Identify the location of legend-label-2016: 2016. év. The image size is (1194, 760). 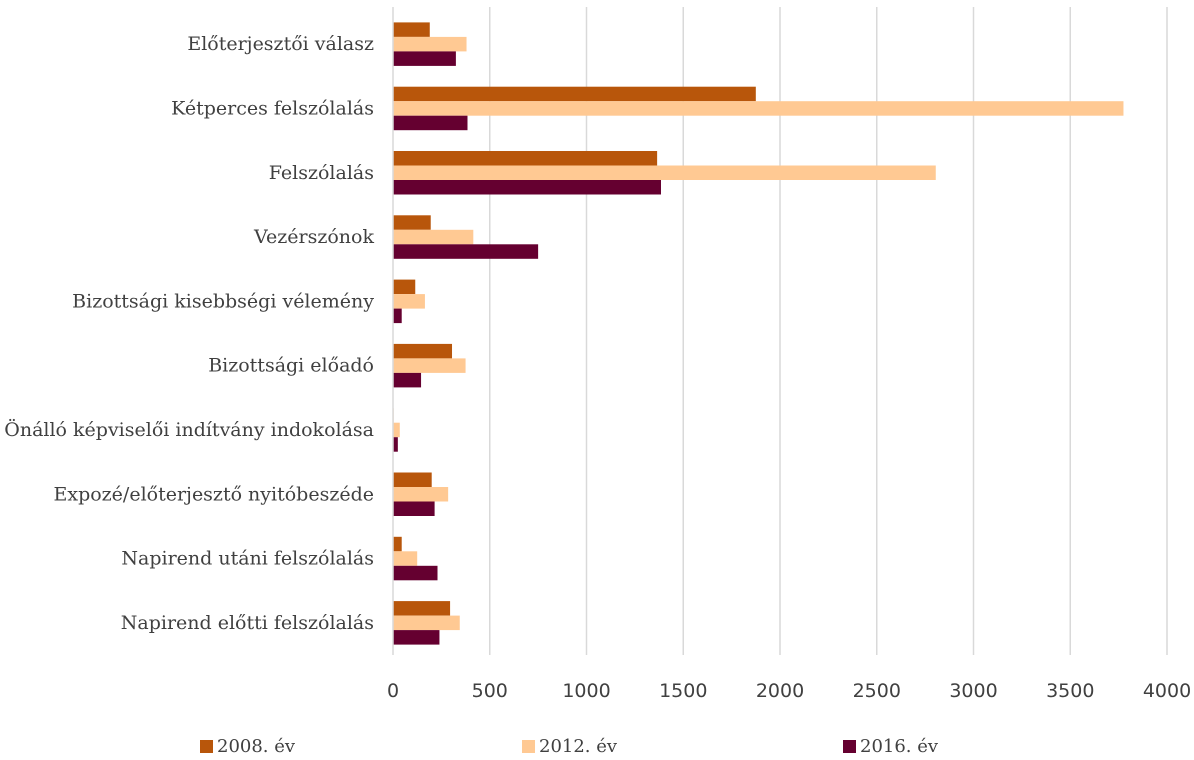
(899, 746).